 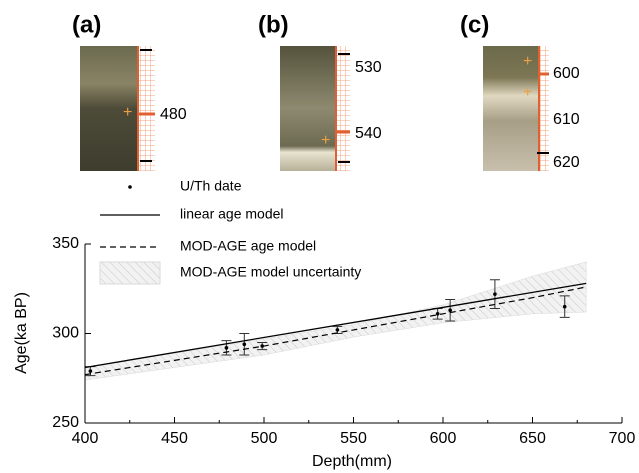 What do you see at coordinates (65, 422) in the screenshot?
I see `y-tick-label: 250` at bounding box center [65, 422].